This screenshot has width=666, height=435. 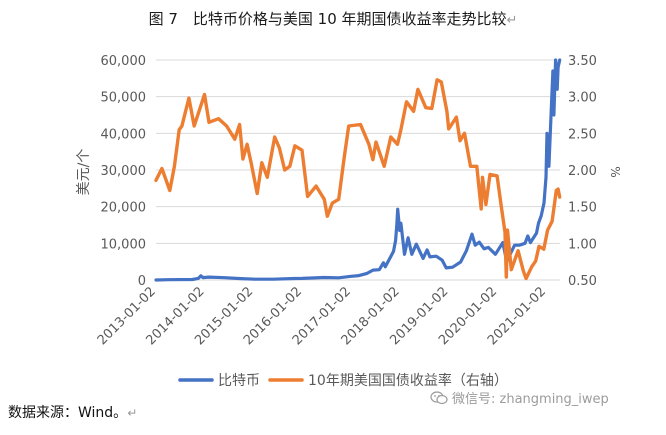 I want to click on y2-tick-label: 1.00, so click(x=582, y=244).